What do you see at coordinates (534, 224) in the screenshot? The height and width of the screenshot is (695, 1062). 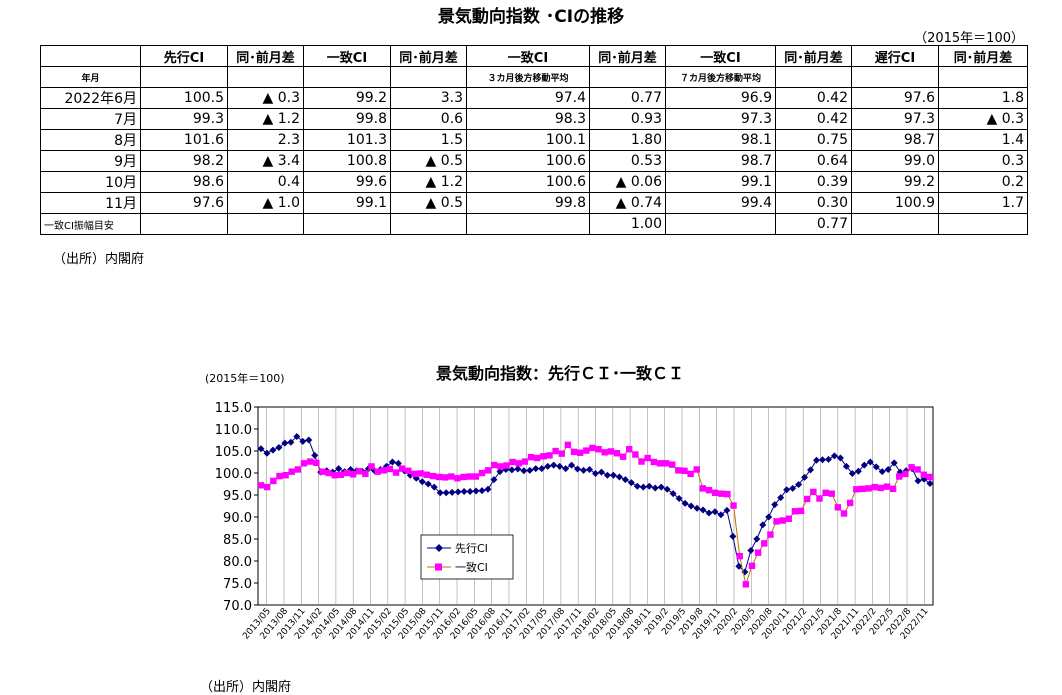 I see `table-footer-row: 一致CI振幅目安 1.00 0.77` at bounding box center [534, 224].